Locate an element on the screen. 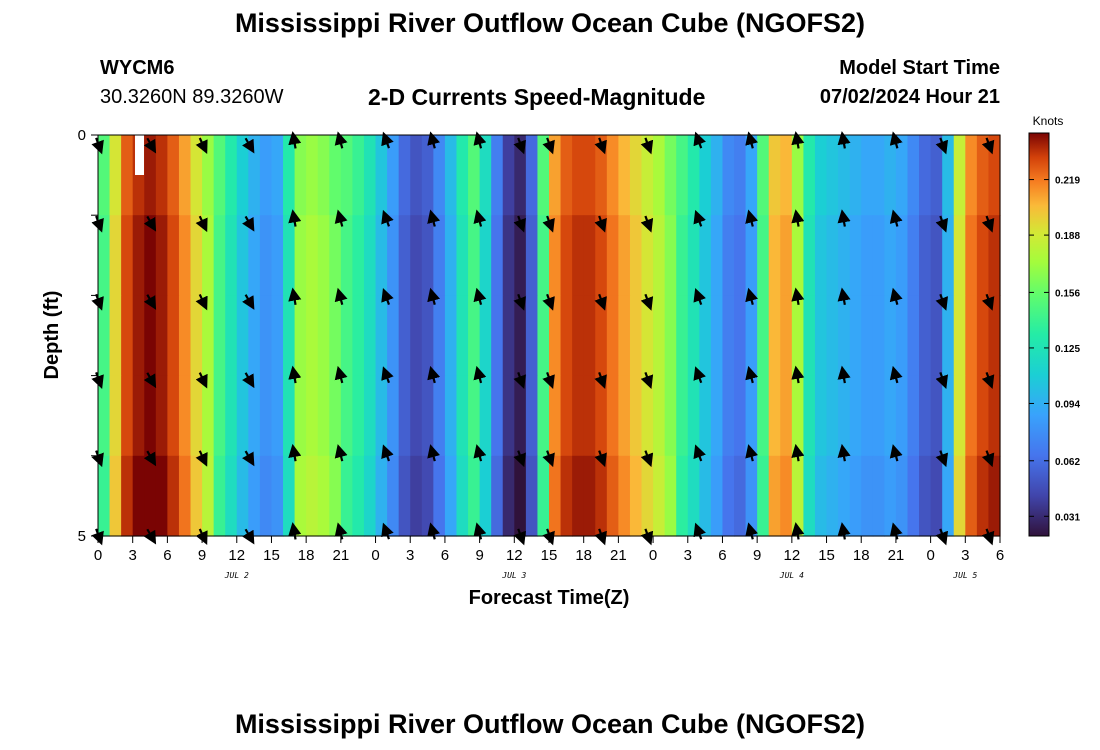  x-day-label: JUL 2 is located at coordinates (236, 575).